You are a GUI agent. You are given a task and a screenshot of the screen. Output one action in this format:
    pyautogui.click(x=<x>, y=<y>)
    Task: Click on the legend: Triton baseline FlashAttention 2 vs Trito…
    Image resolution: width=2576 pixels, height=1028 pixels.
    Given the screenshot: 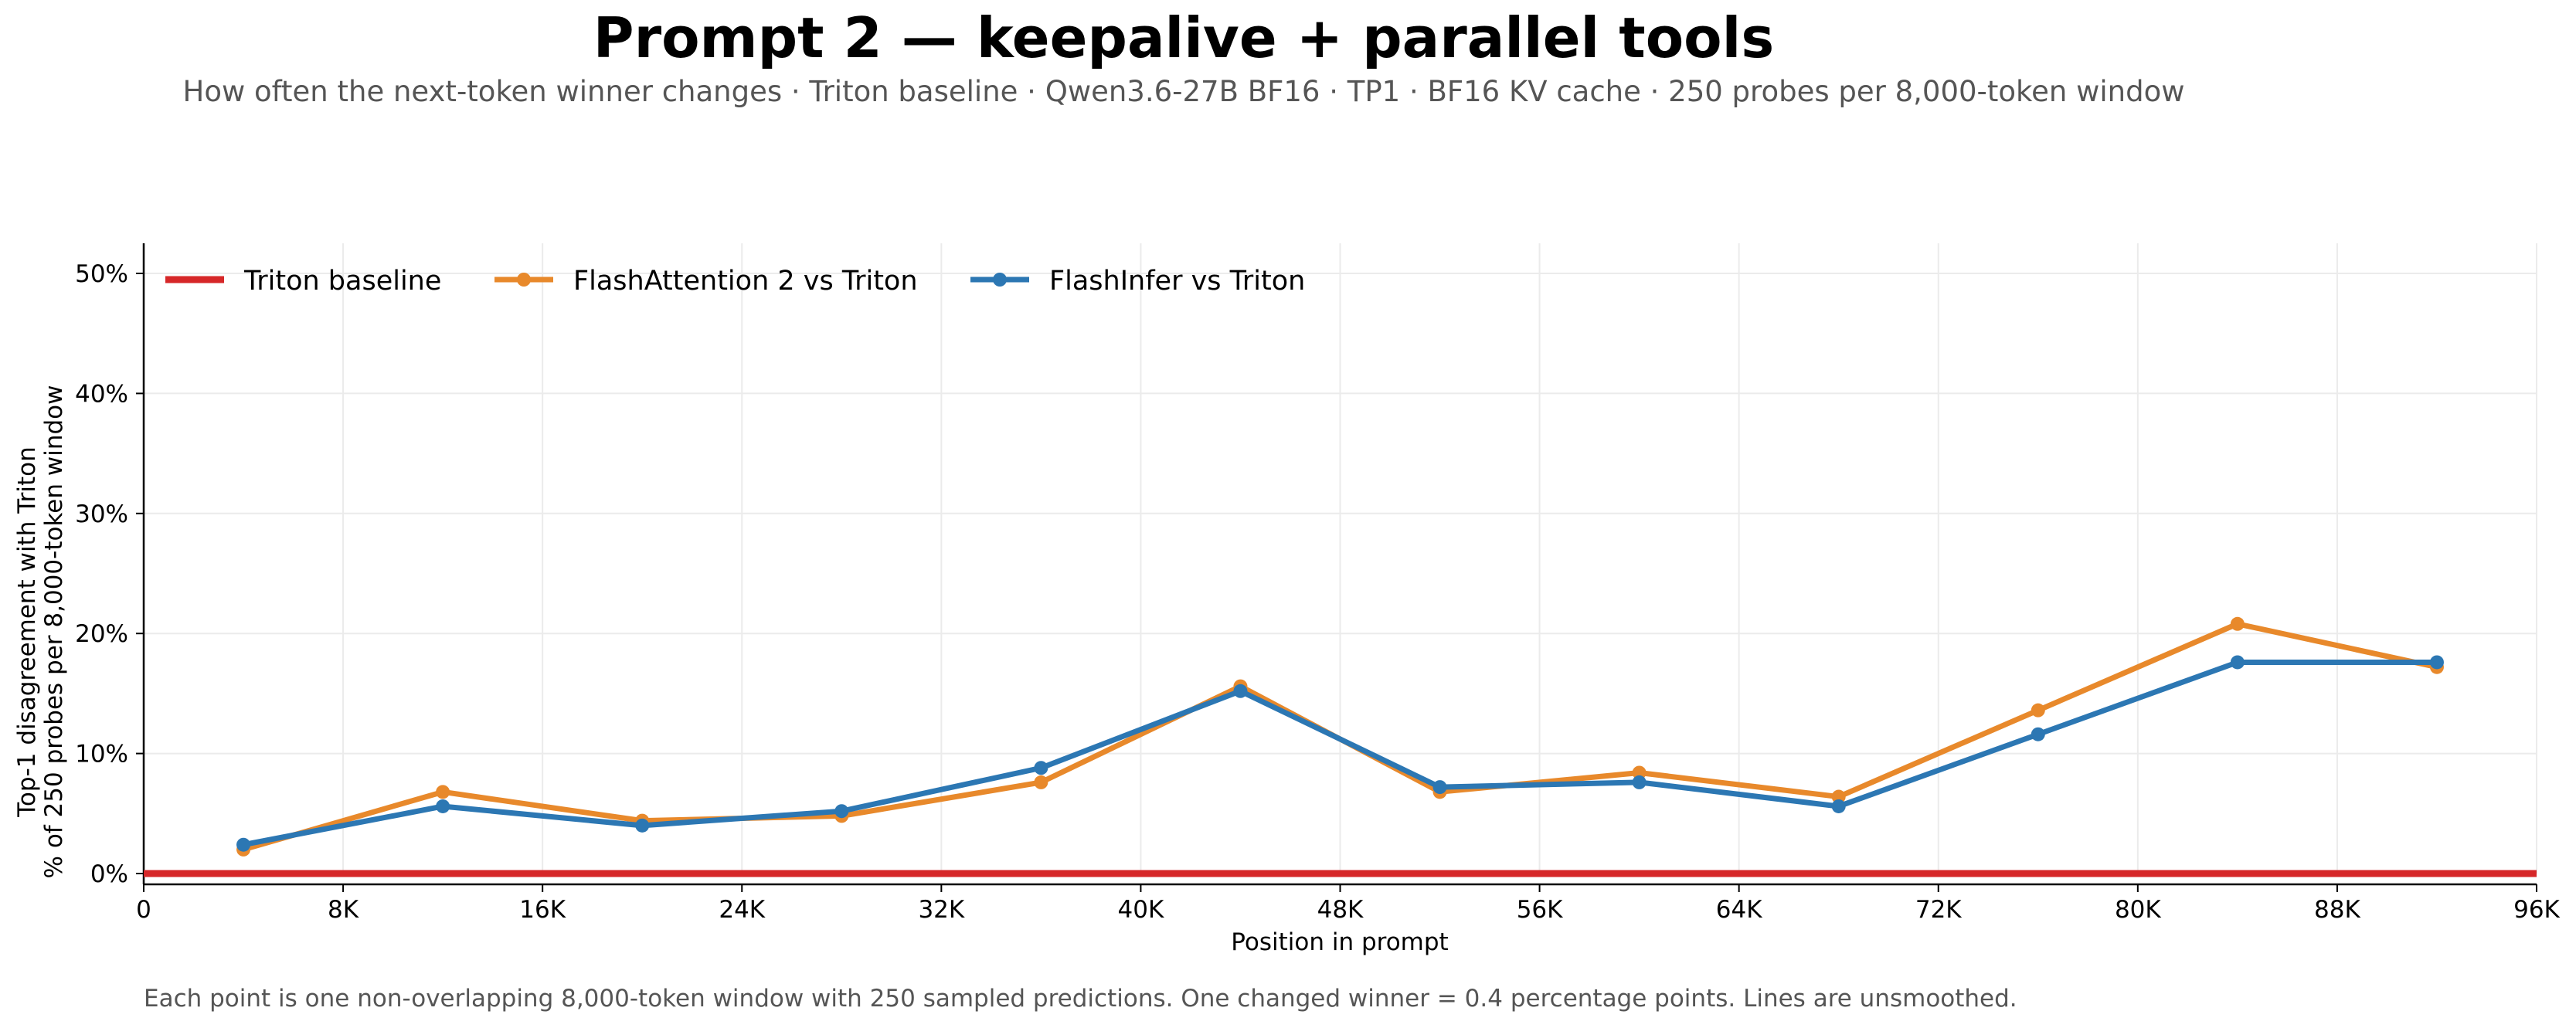 What is the action you would take?
    pyautogui.click(x=735, y=281)
    